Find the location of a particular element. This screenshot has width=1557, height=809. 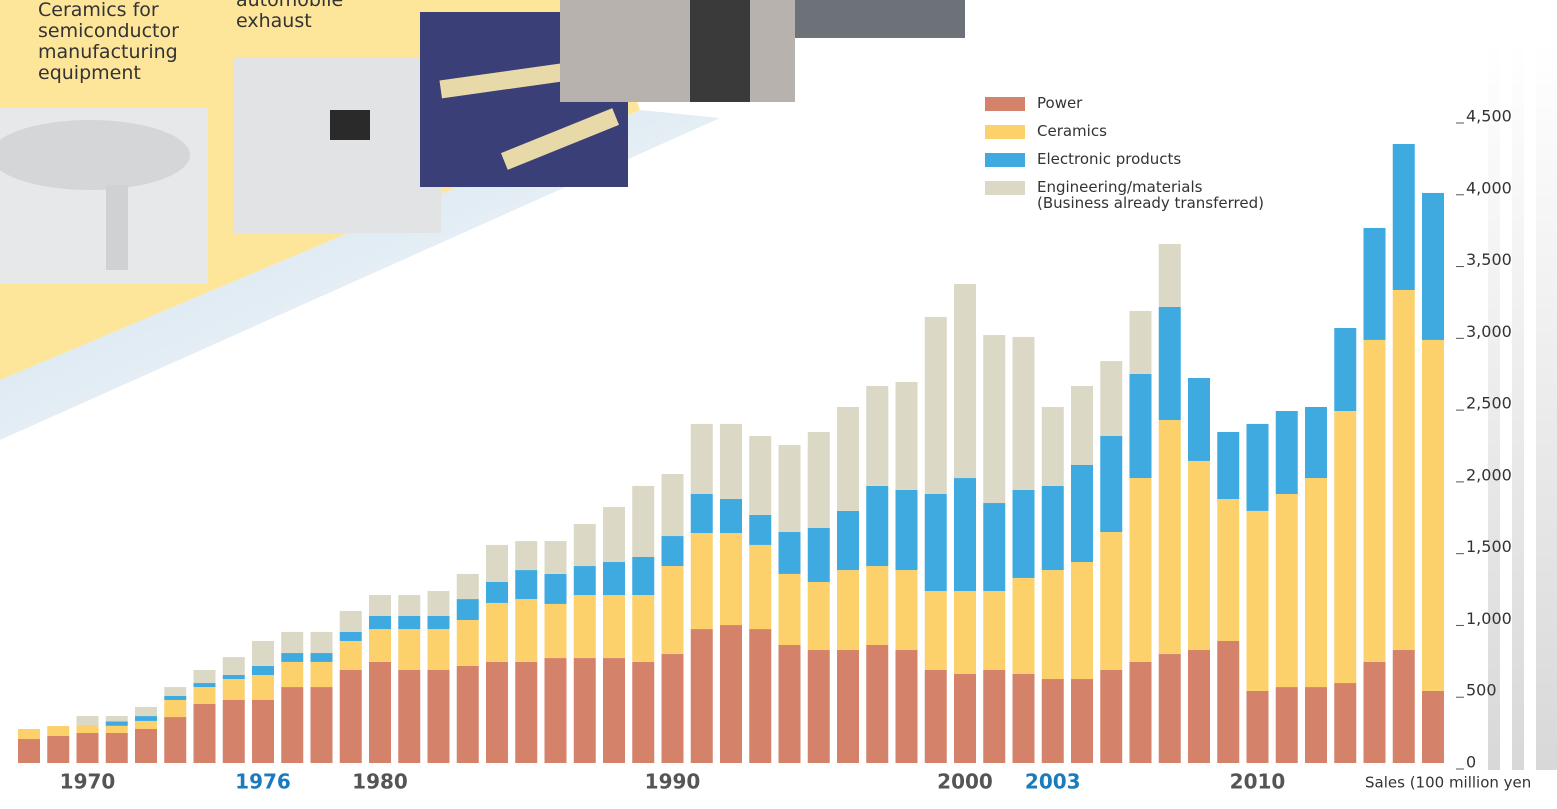

caption: automobile exhaust is located at coordinates (290, 16).